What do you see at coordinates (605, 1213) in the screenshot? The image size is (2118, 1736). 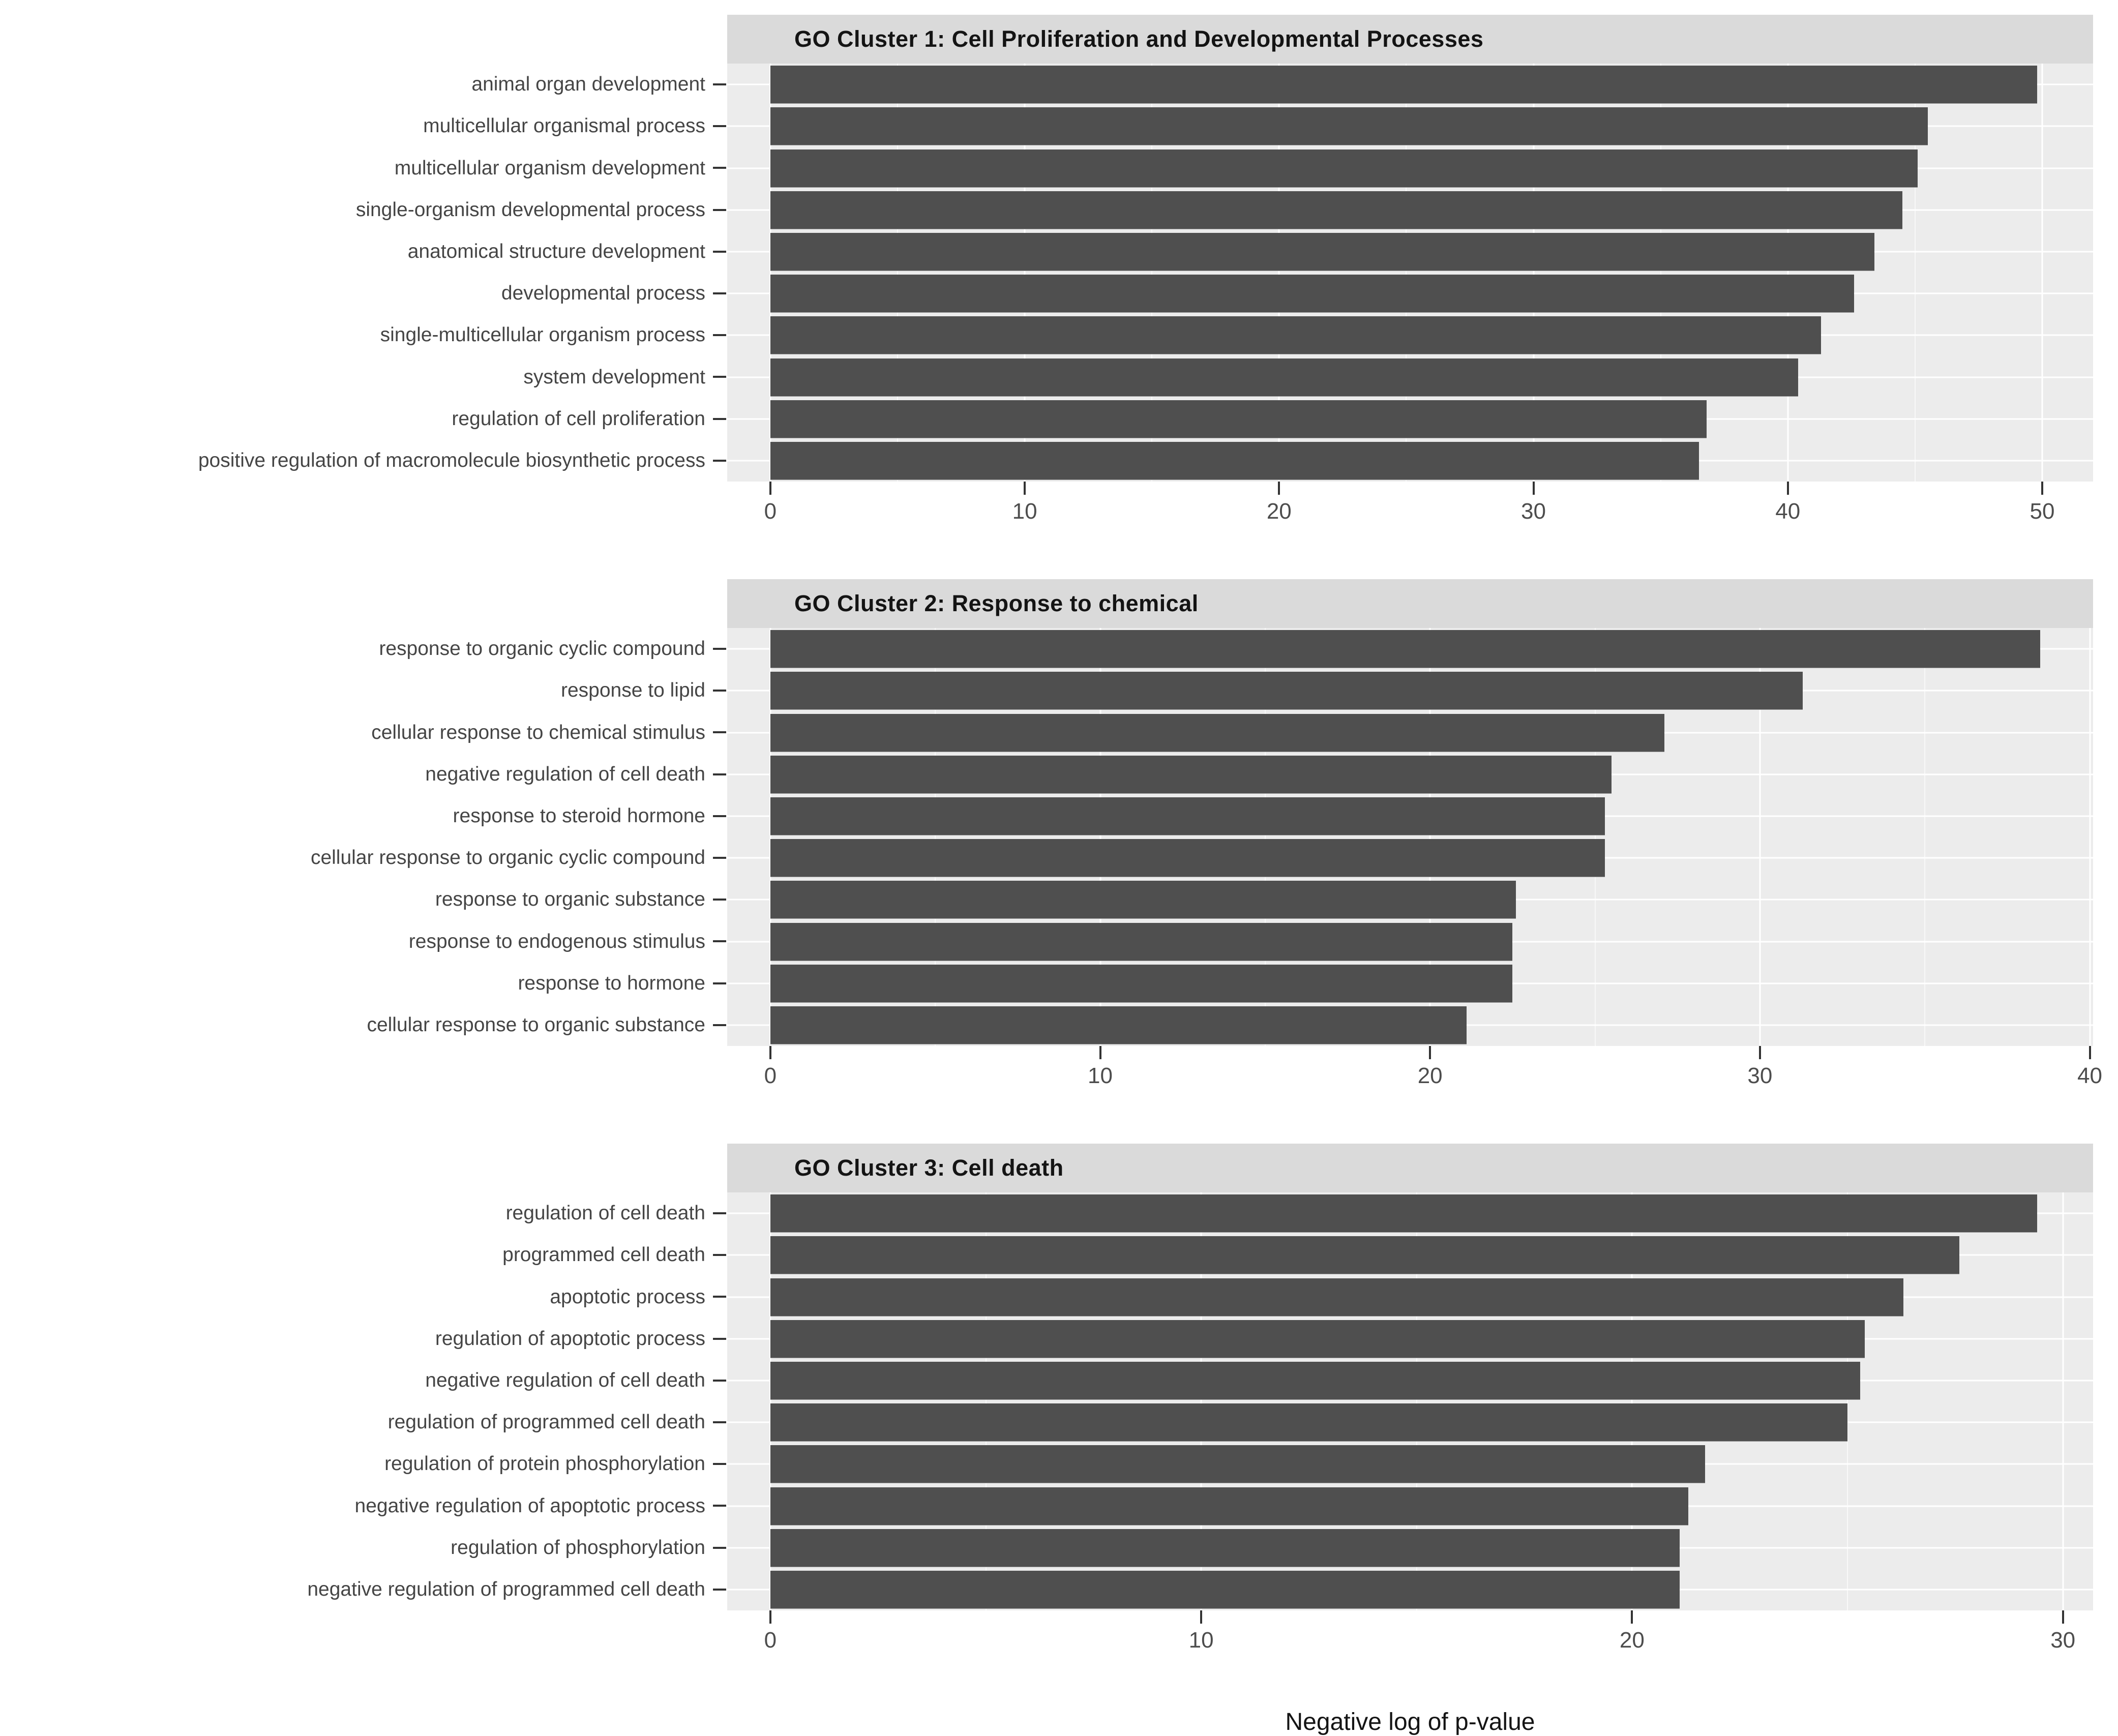 I see `category-label: regulation of cell death` at bounding box center [605, 1213].